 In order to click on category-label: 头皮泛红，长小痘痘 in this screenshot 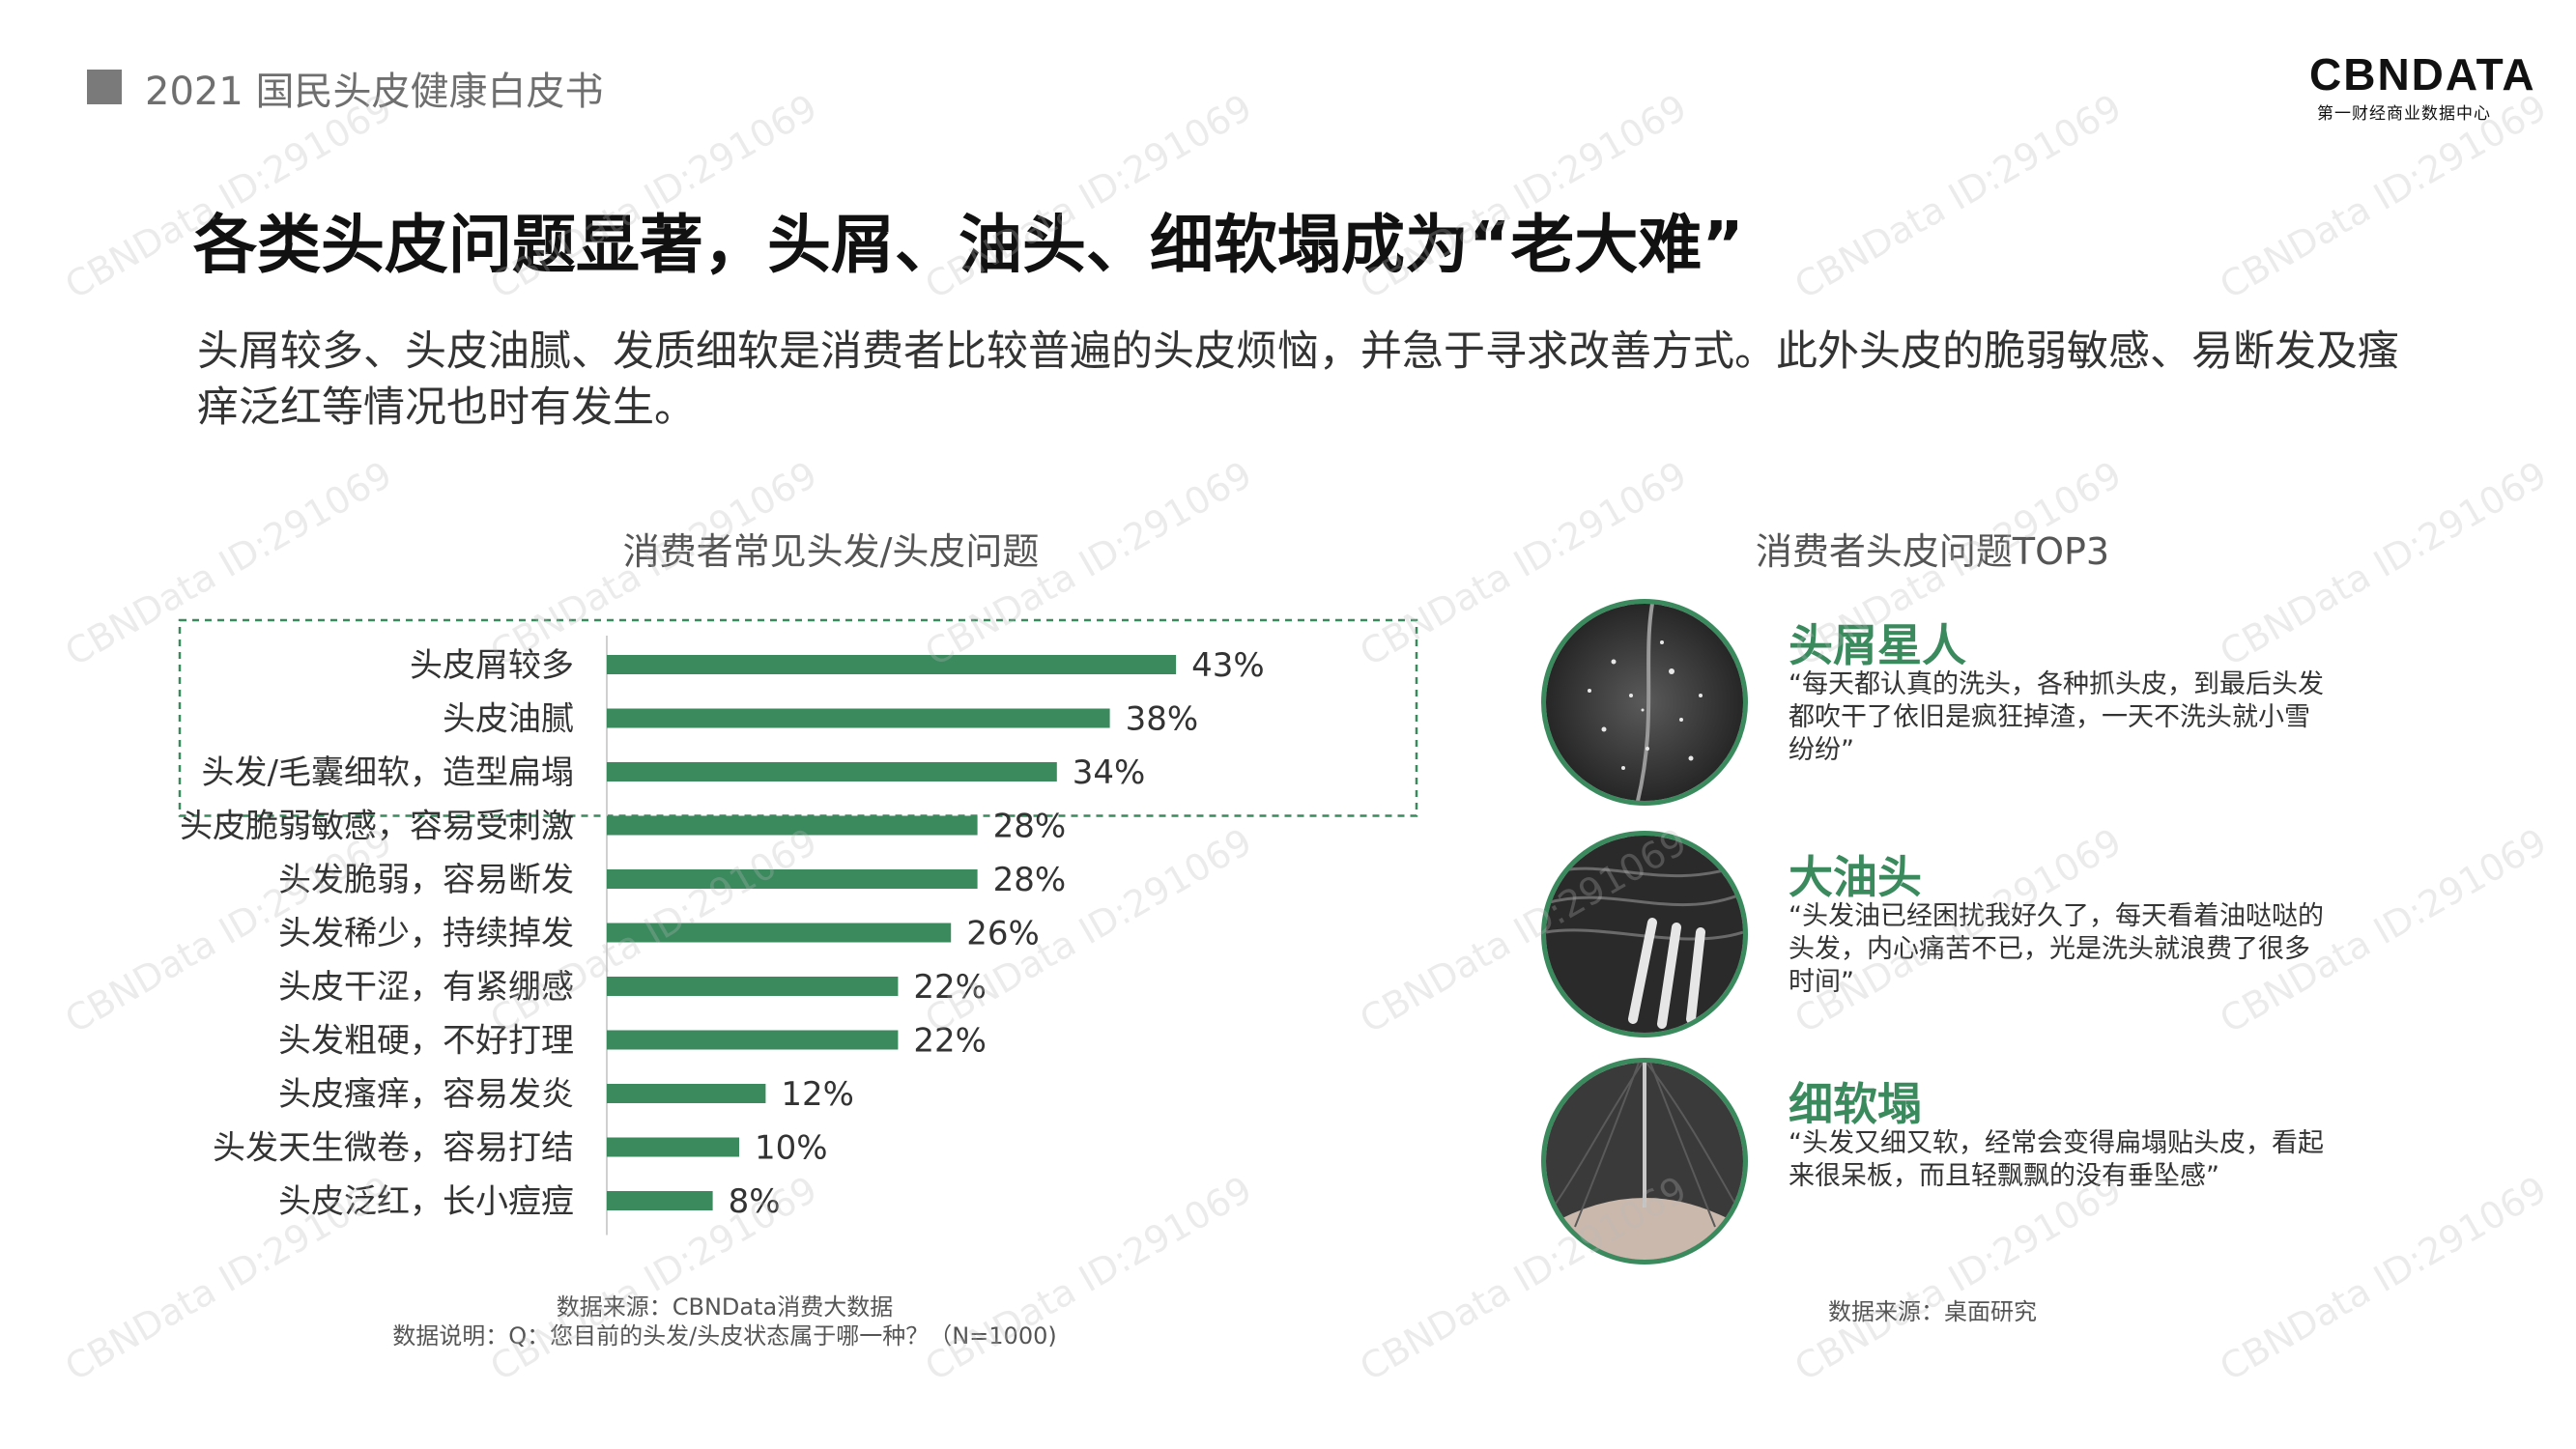, I will do `click(426, 1201)`.